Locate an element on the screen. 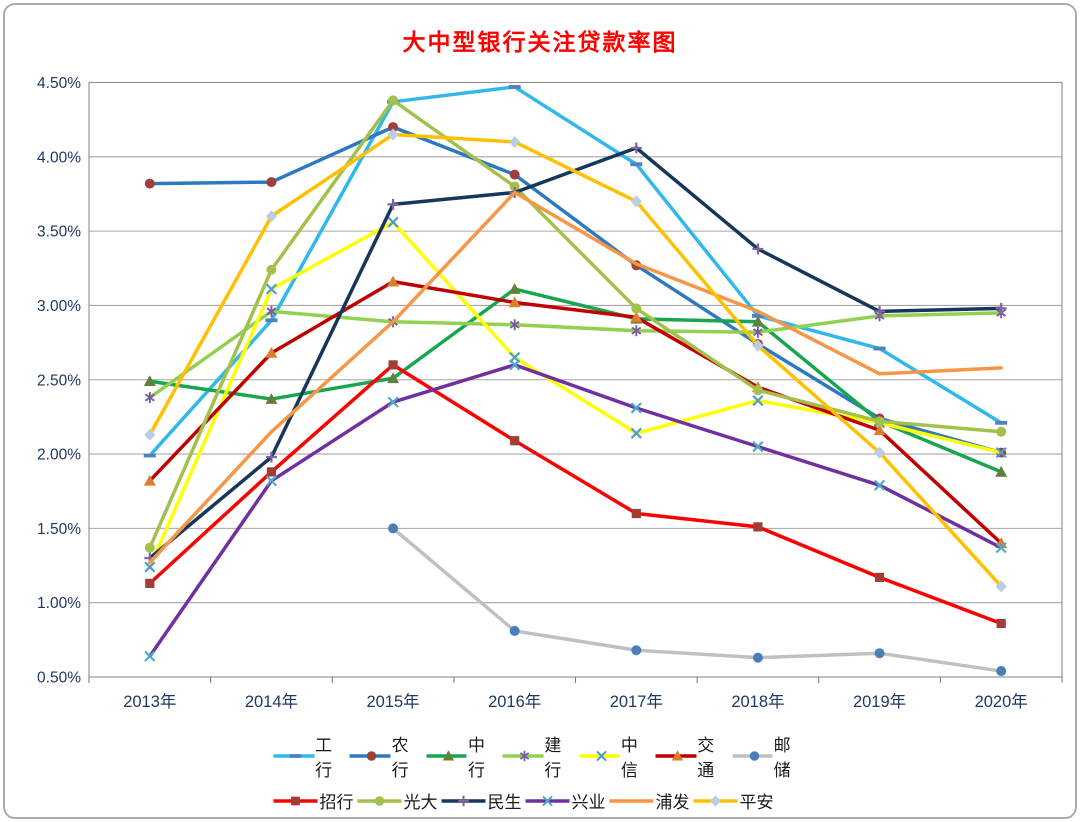  x-tick-label: 2016年 is located at coordinates (514, 701).